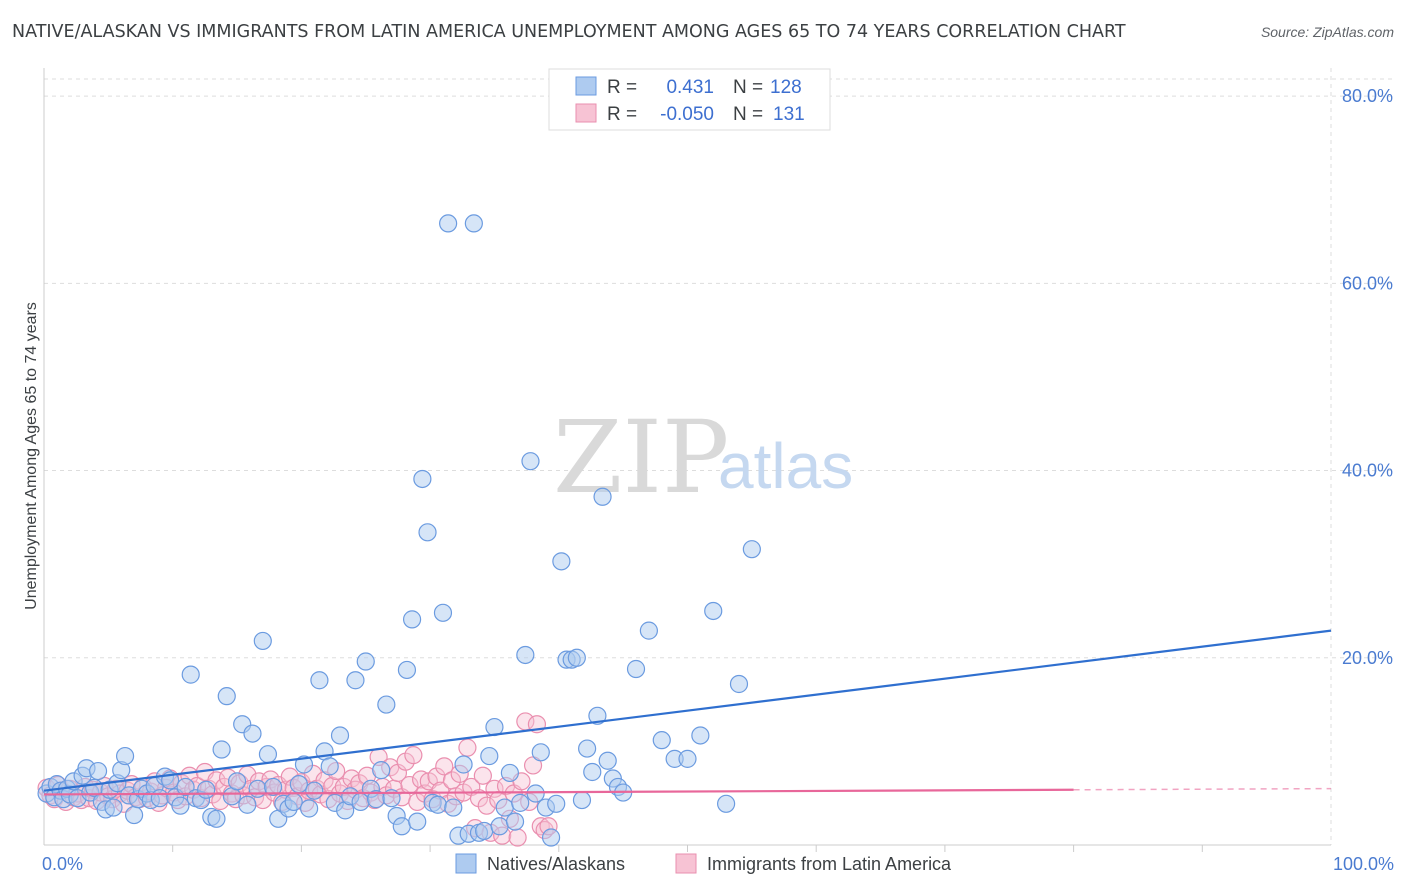 The height and width of the screenshot is (892, 1406). I want to click on watermark: ZIP atlas, so click(703, 457).